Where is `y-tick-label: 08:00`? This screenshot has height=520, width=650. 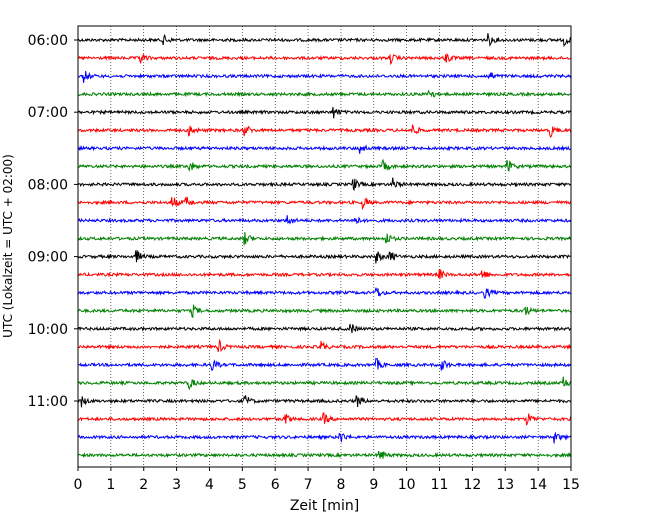
y-tick-label: 08:00 is located at coordinates (48, 185).